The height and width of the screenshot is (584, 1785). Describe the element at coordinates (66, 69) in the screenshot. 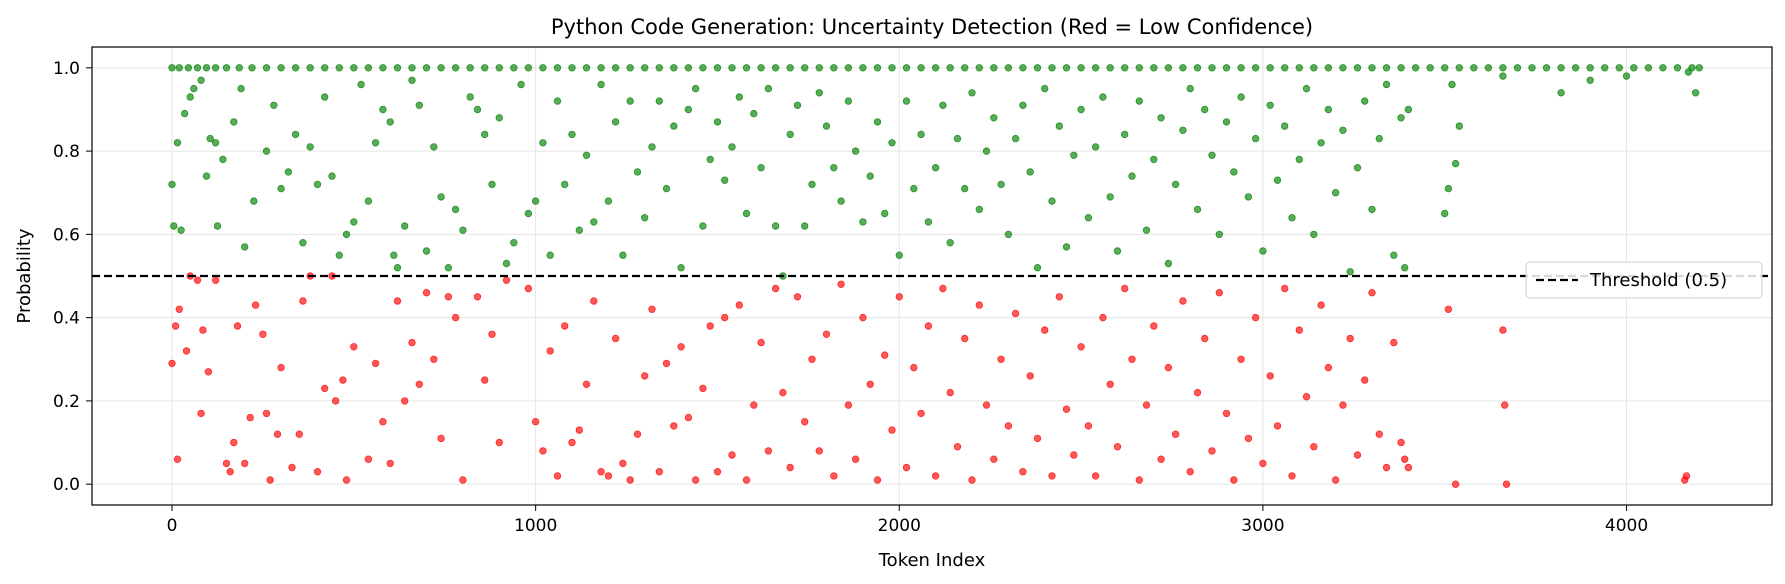

I see `y-tick-label: 1.0` at that location.